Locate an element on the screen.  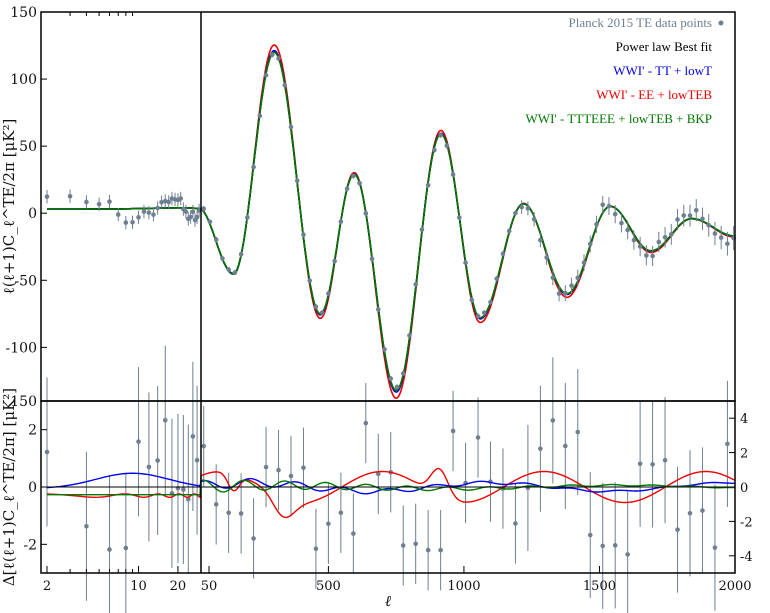
lower-curves is located at coordinates (388, 493).